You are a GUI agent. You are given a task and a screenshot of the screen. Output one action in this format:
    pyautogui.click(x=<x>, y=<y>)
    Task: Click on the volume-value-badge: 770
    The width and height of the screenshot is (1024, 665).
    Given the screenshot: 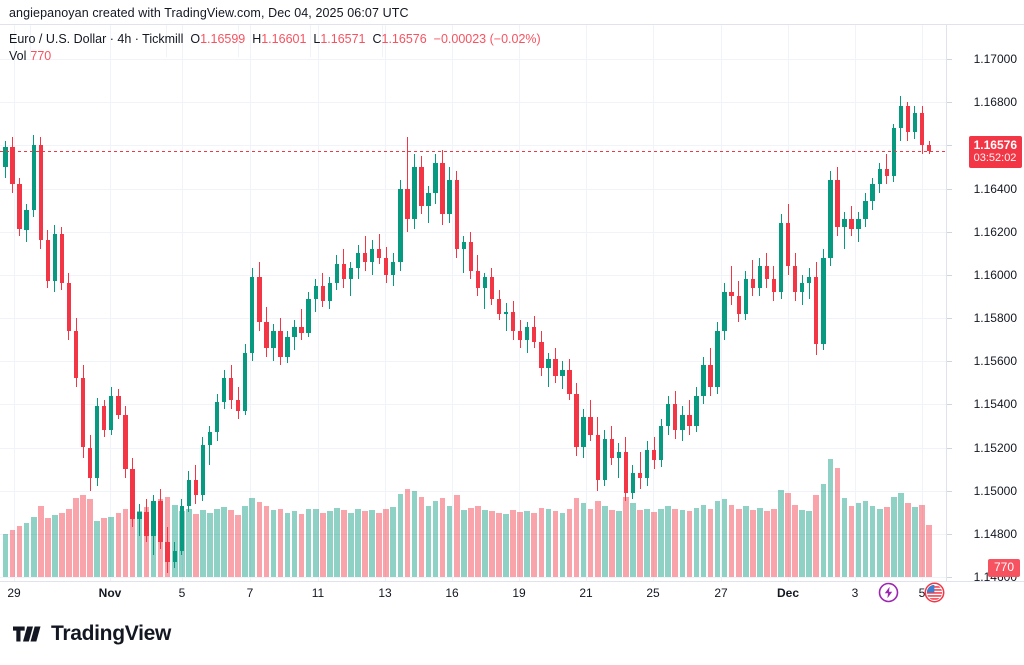 What is the action you would take?
    pyautogui.click(x=1003, y=568)
    